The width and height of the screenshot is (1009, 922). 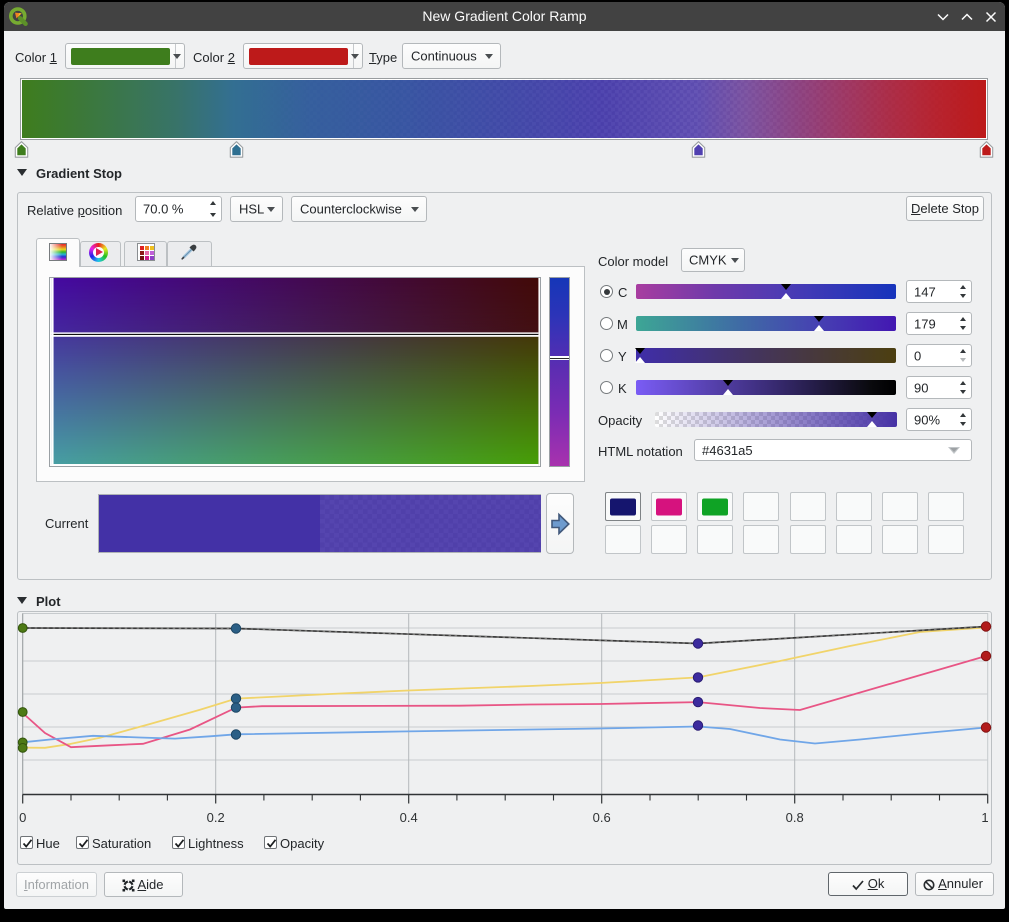 What do you see at coordinates (409, 817) in the screenshot?
I see `svg-text: 0.4` at bounding box center [409, 817].